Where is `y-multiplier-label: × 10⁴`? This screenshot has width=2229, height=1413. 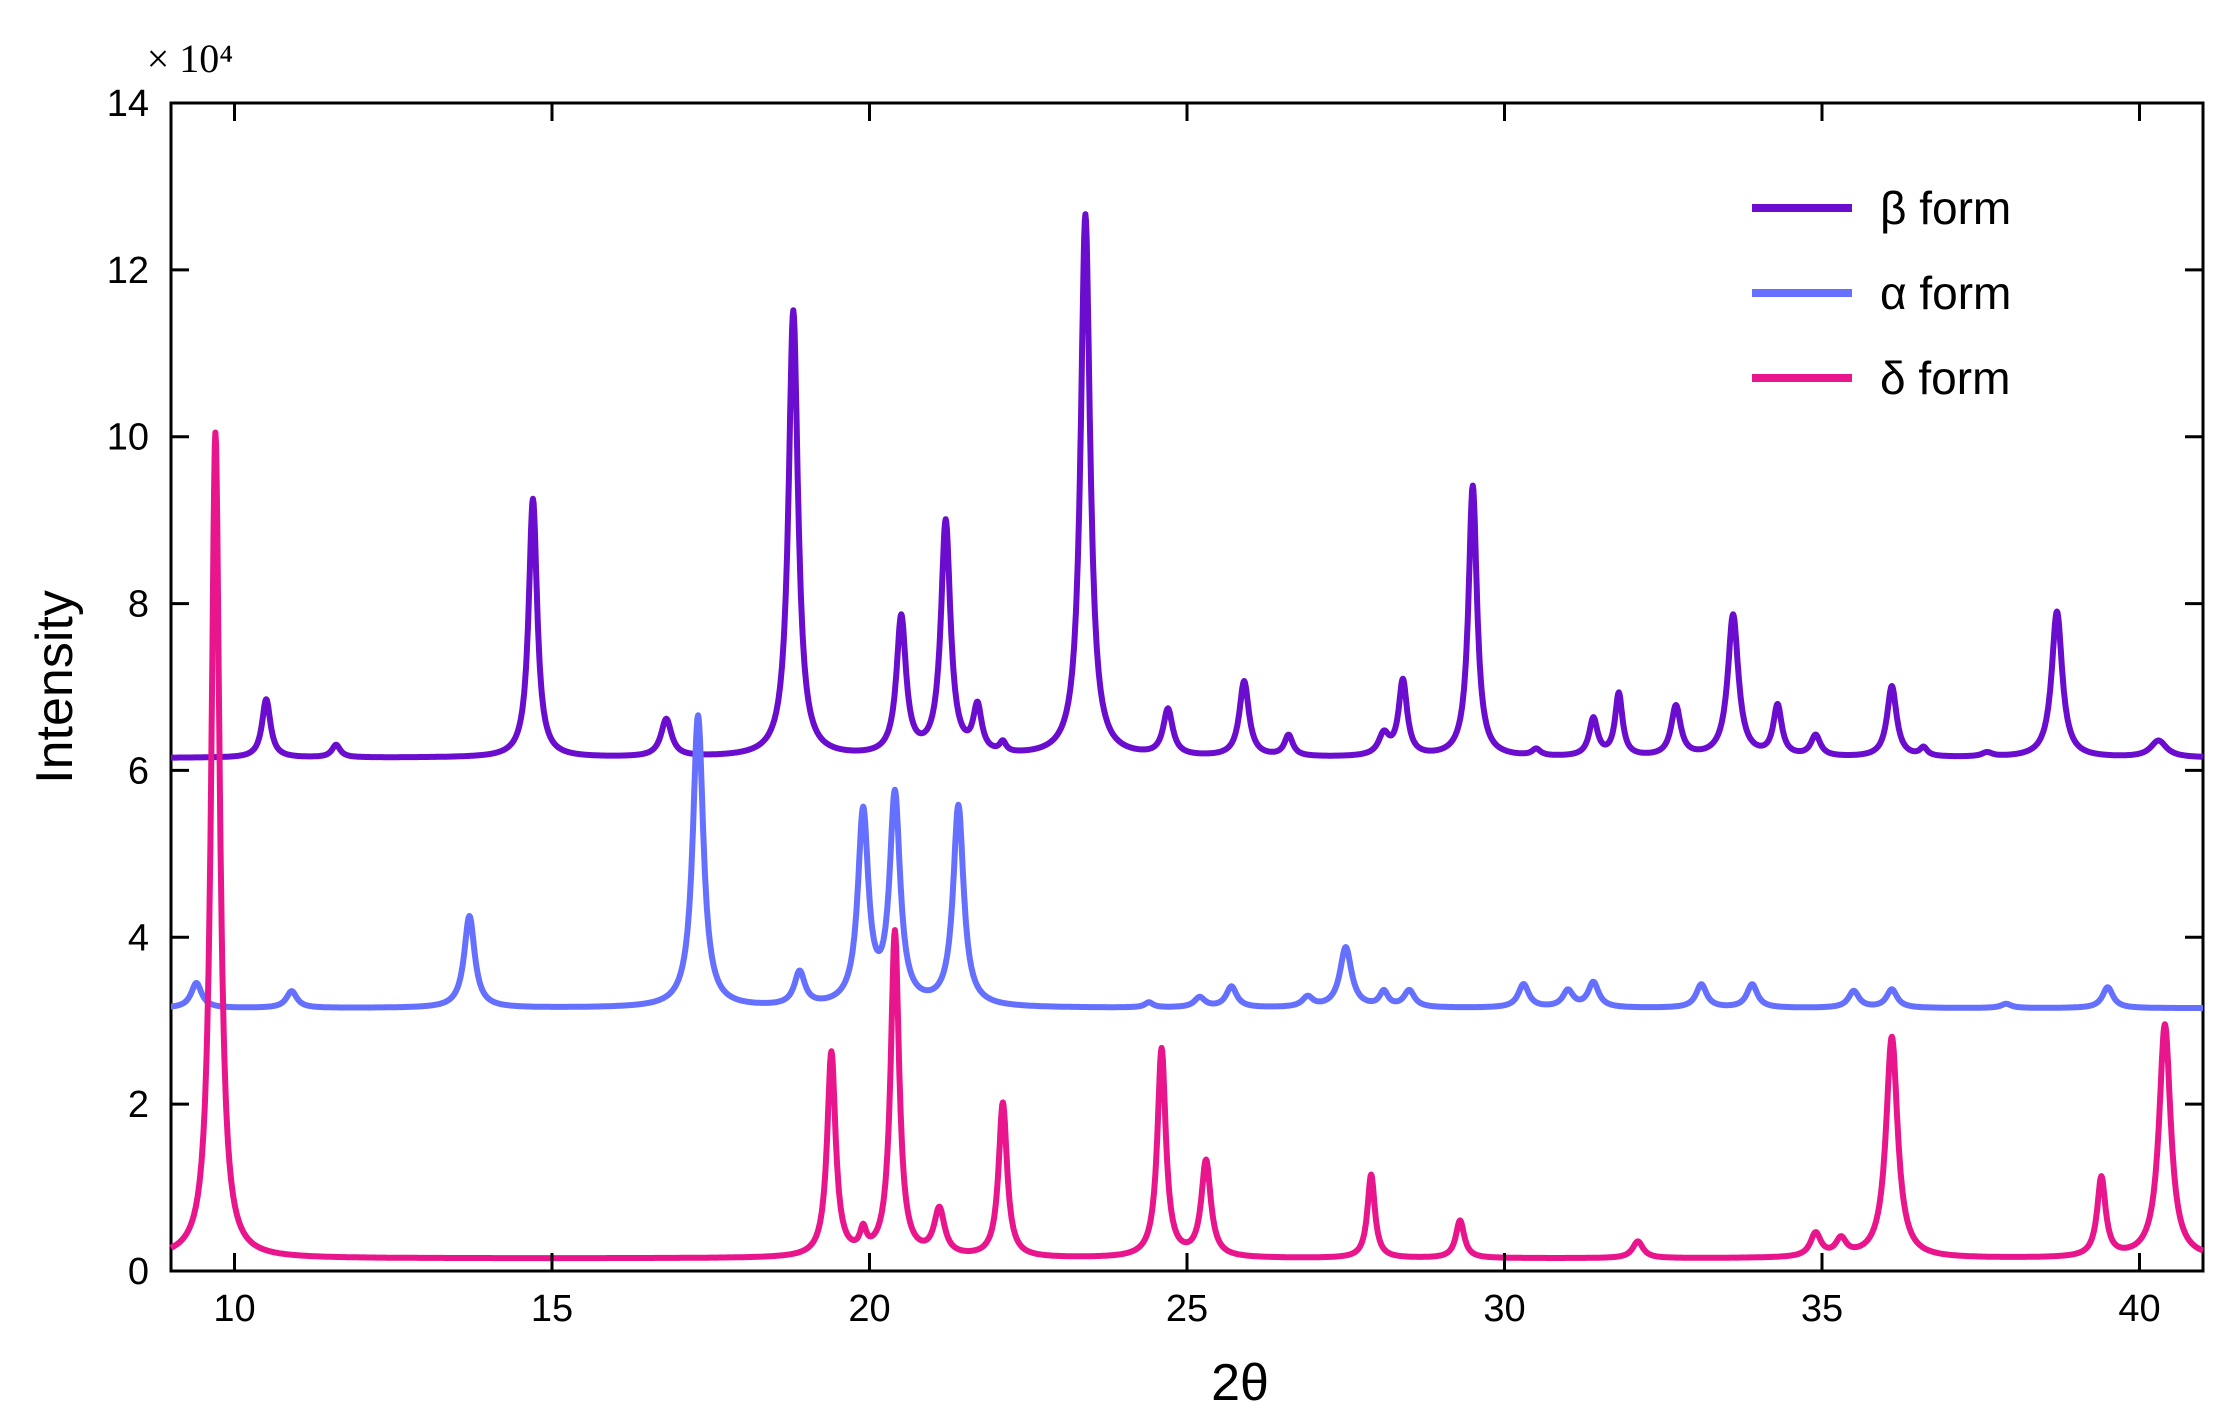 y-multiplier-label: × 10⁴ is located at coordinates (190, 58).